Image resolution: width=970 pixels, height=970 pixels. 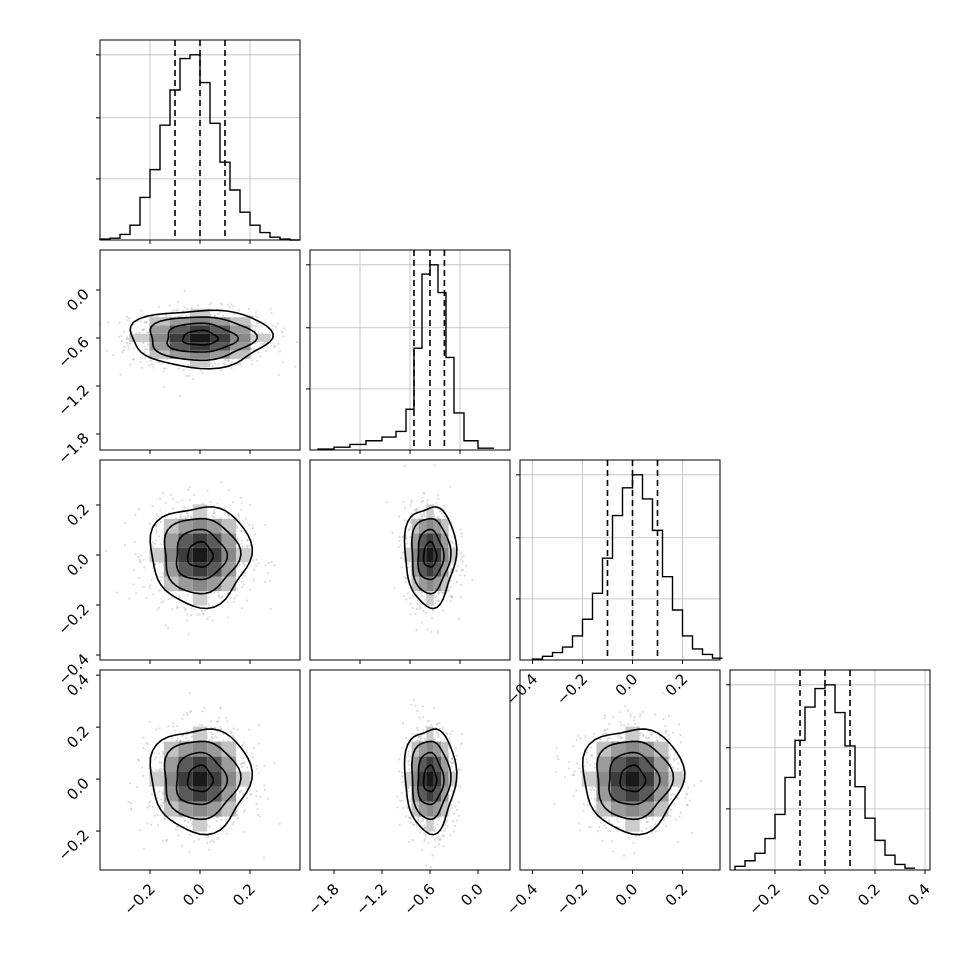 What do you see at coordinates (198, 771) in the screenshot?
I see `2d-param-1-vs-4-group` at bounding box center [198, 771].